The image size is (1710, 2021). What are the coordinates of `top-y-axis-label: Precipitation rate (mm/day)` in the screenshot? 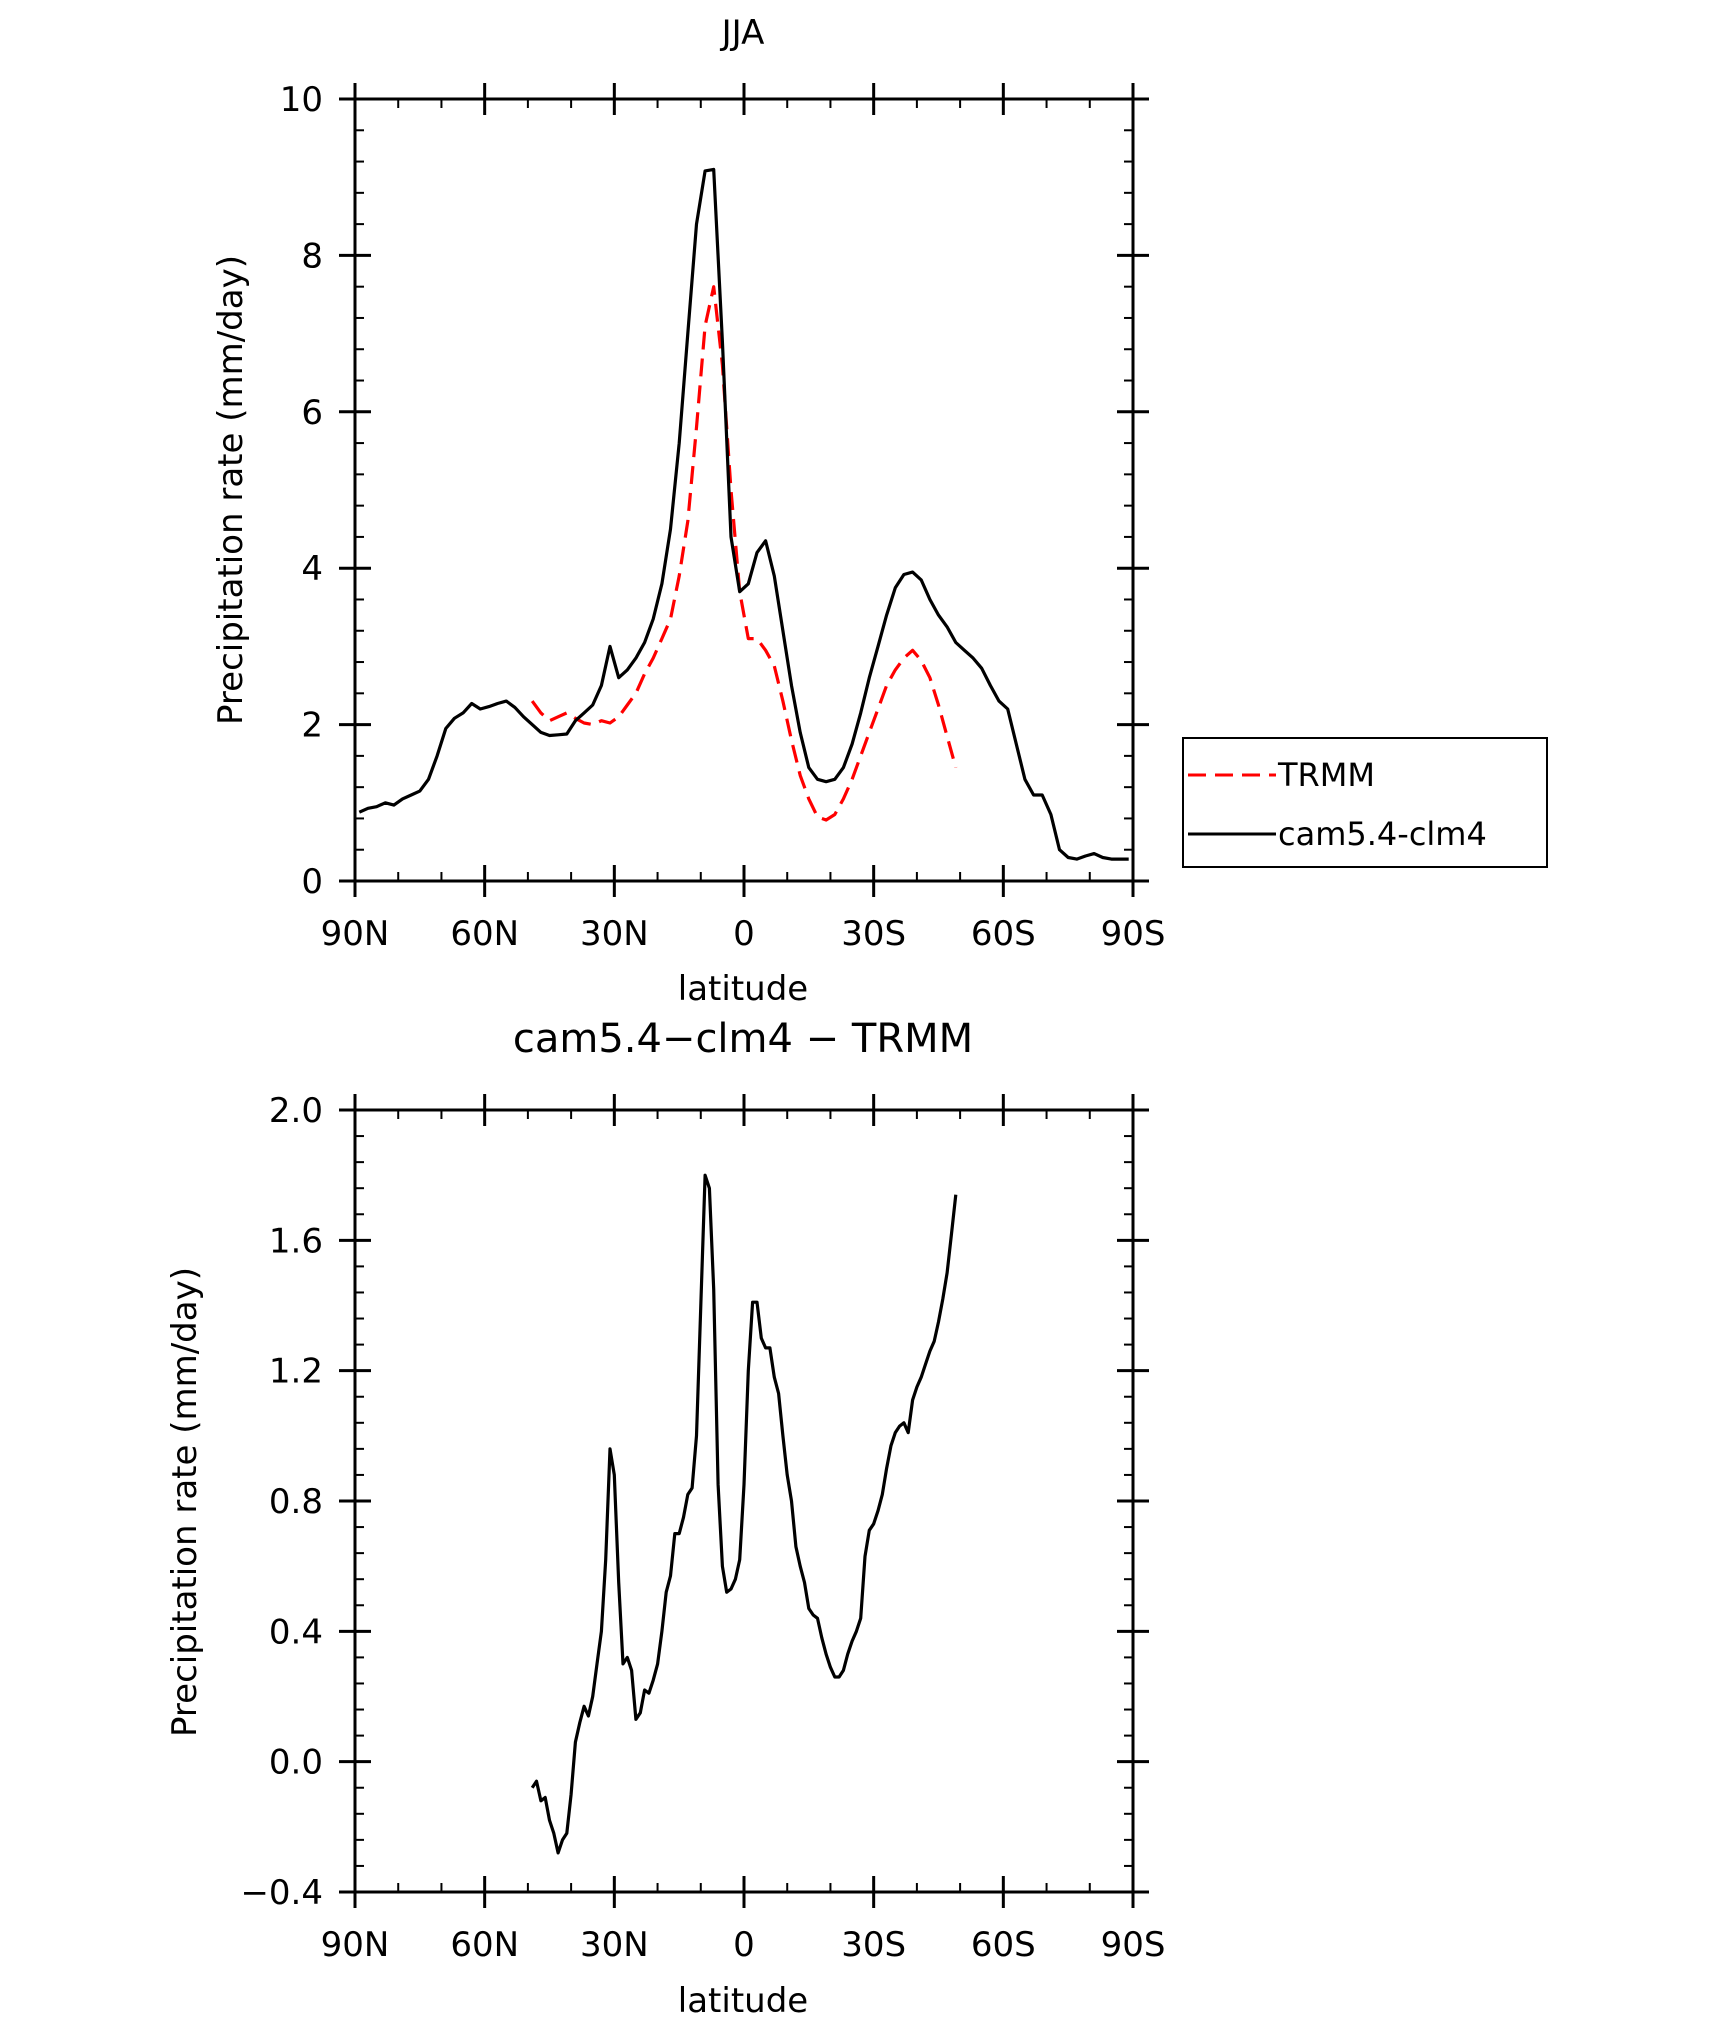 It's located at (231, 490).